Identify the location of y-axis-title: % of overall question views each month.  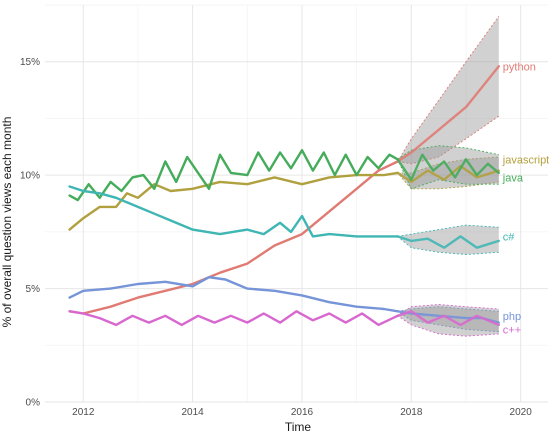
(7, 222).